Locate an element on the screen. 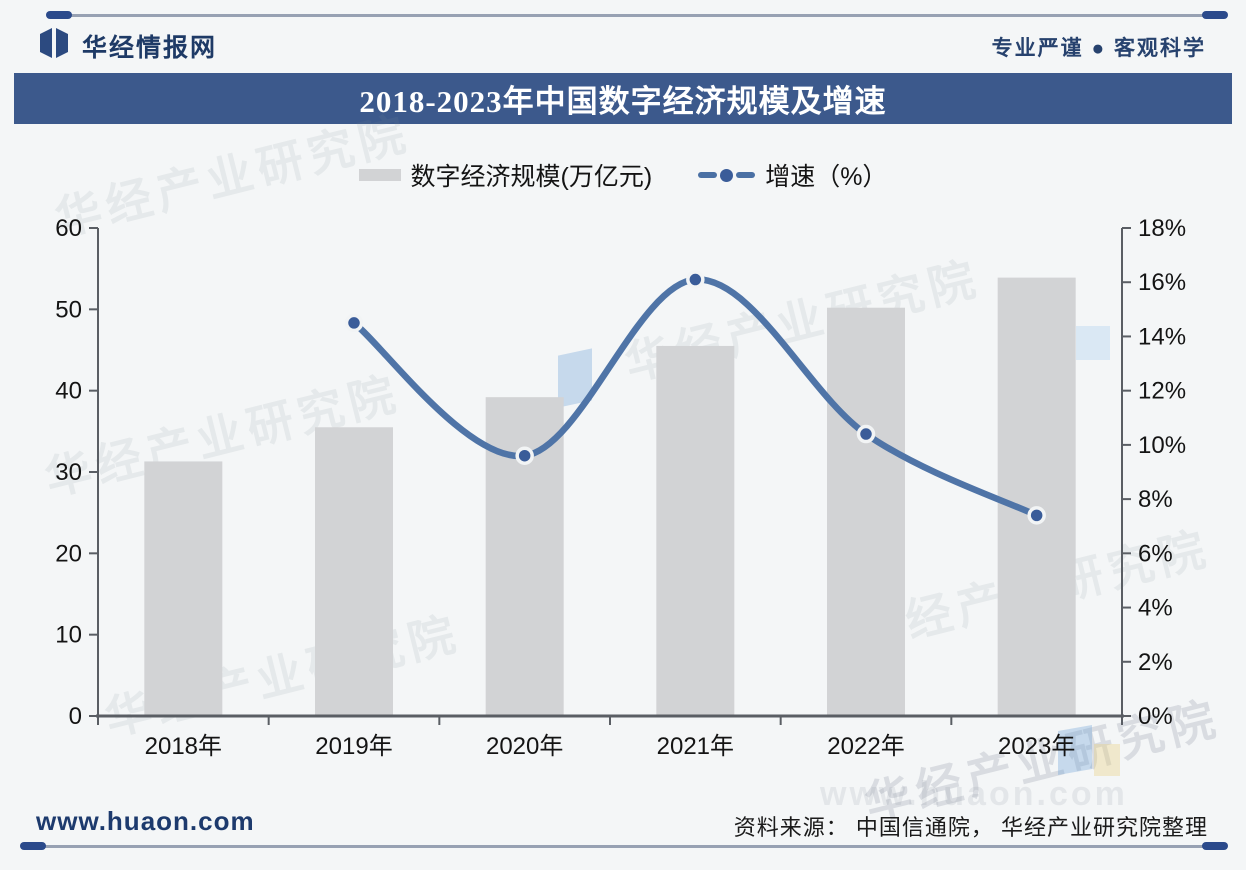 This screenshot has height=870, width=1246. x-axis-label: 2023年 is located at coordinates (1036, 746).